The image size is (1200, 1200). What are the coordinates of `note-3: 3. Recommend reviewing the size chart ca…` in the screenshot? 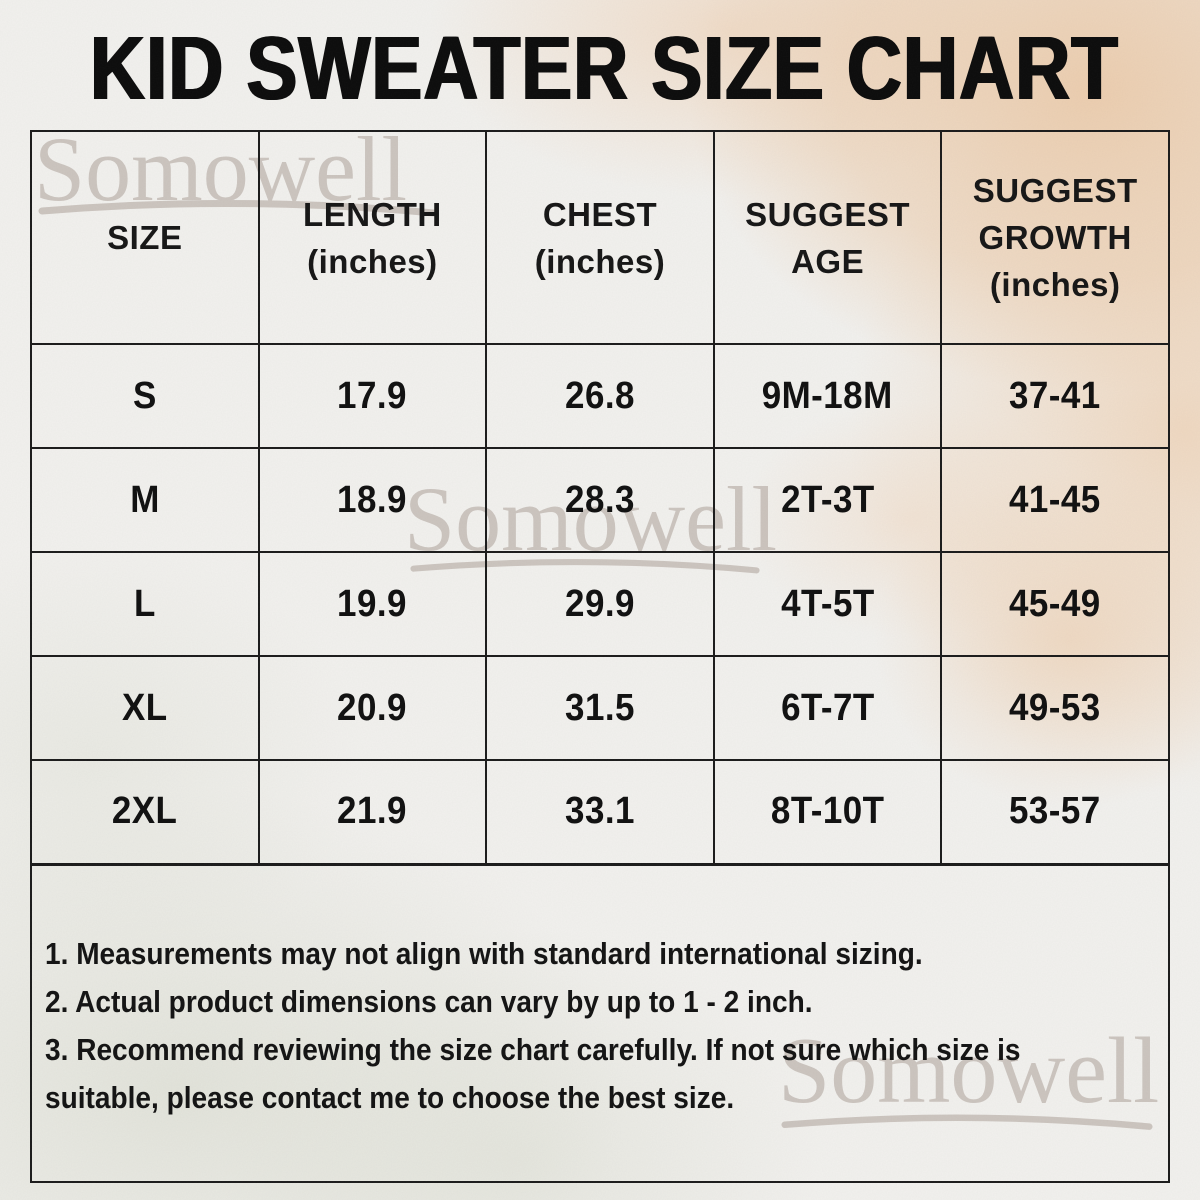 It's located at (533, 1073).